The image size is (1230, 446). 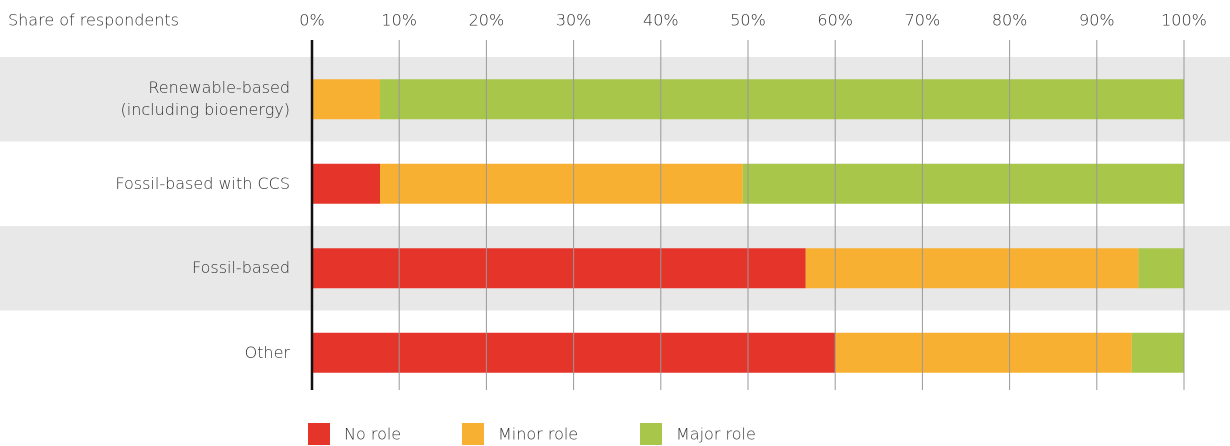 What do you see at coordinates (835, 20) in the screenshot?
I see `x-tick-label: 60%` at bounding box center [835, 20].